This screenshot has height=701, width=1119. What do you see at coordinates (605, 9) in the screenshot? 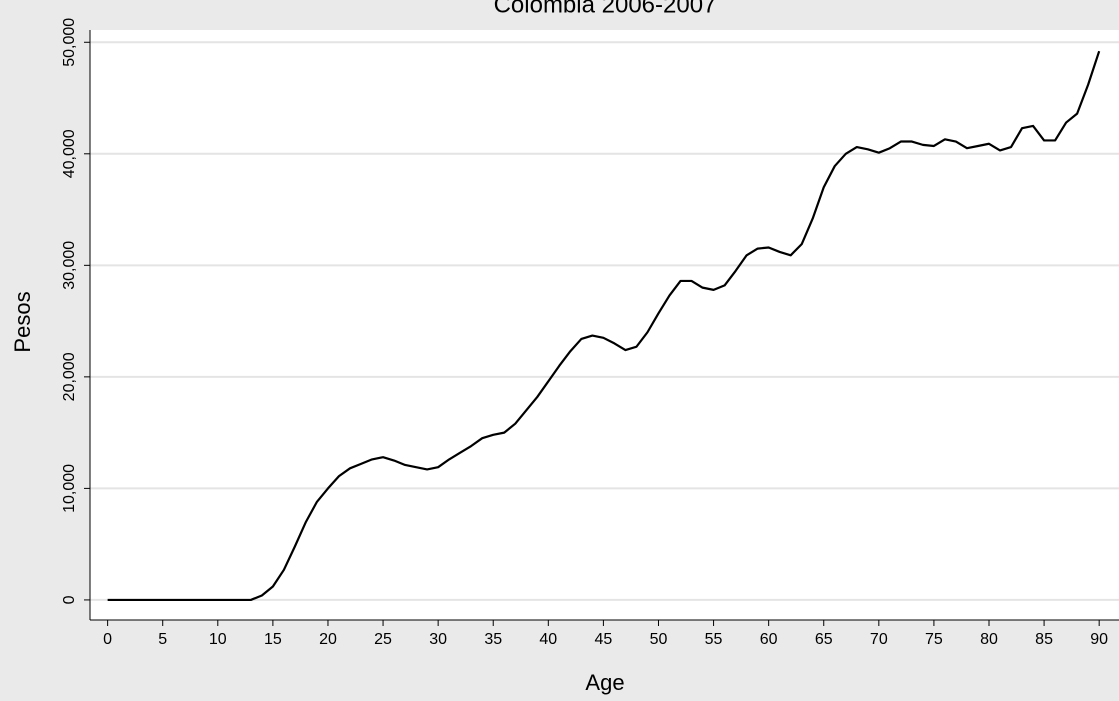
I see `chart-title: Colombia 2006-2007` at bounding box center [605, 9].